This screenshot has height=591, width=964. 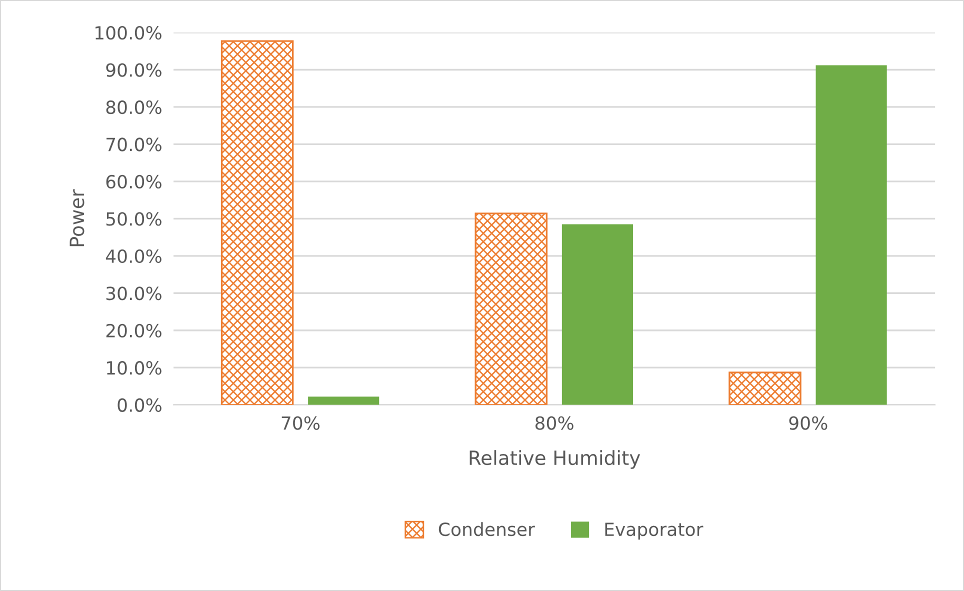 What do you see at coordinates (134, 145) in the screenshot?
I see `y-tick-label: 70.0%` at bounding box center [134, 145].